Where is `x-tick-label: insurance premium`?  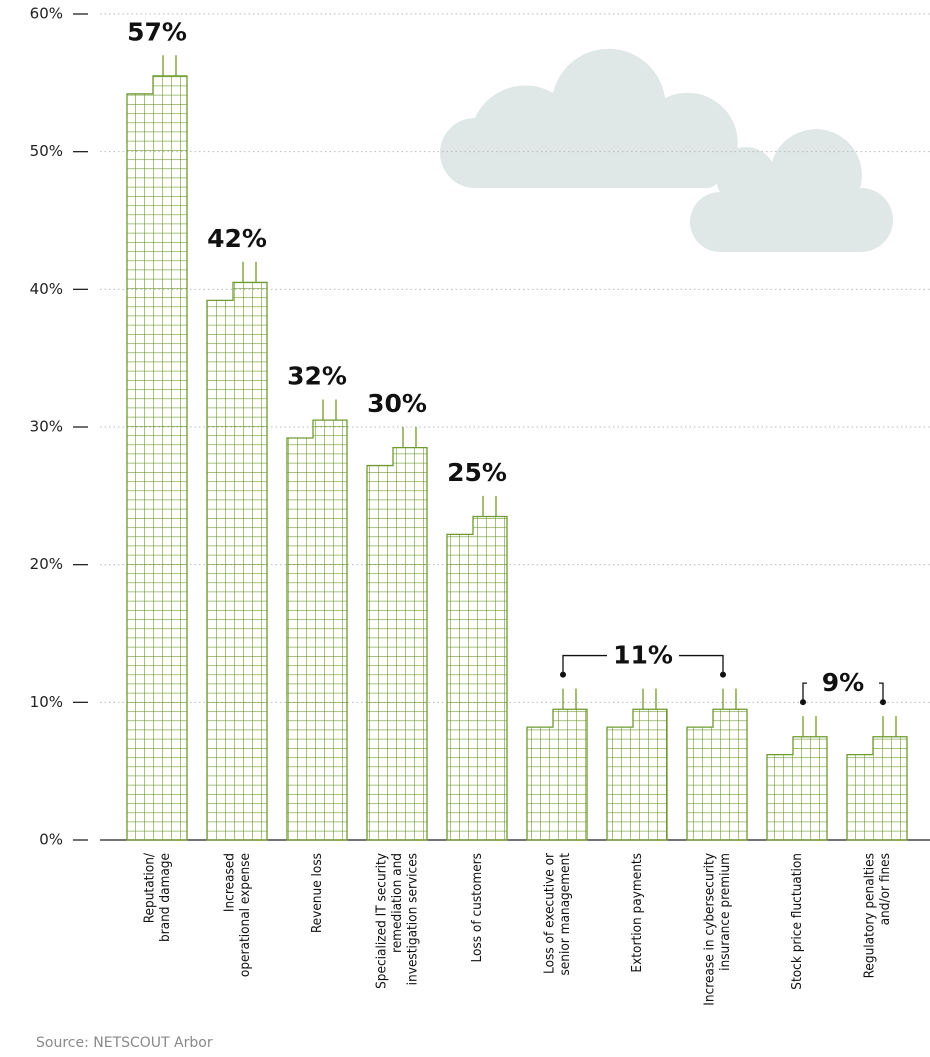 x-tick-label: insurance premium is located at coordinates (725, 912).